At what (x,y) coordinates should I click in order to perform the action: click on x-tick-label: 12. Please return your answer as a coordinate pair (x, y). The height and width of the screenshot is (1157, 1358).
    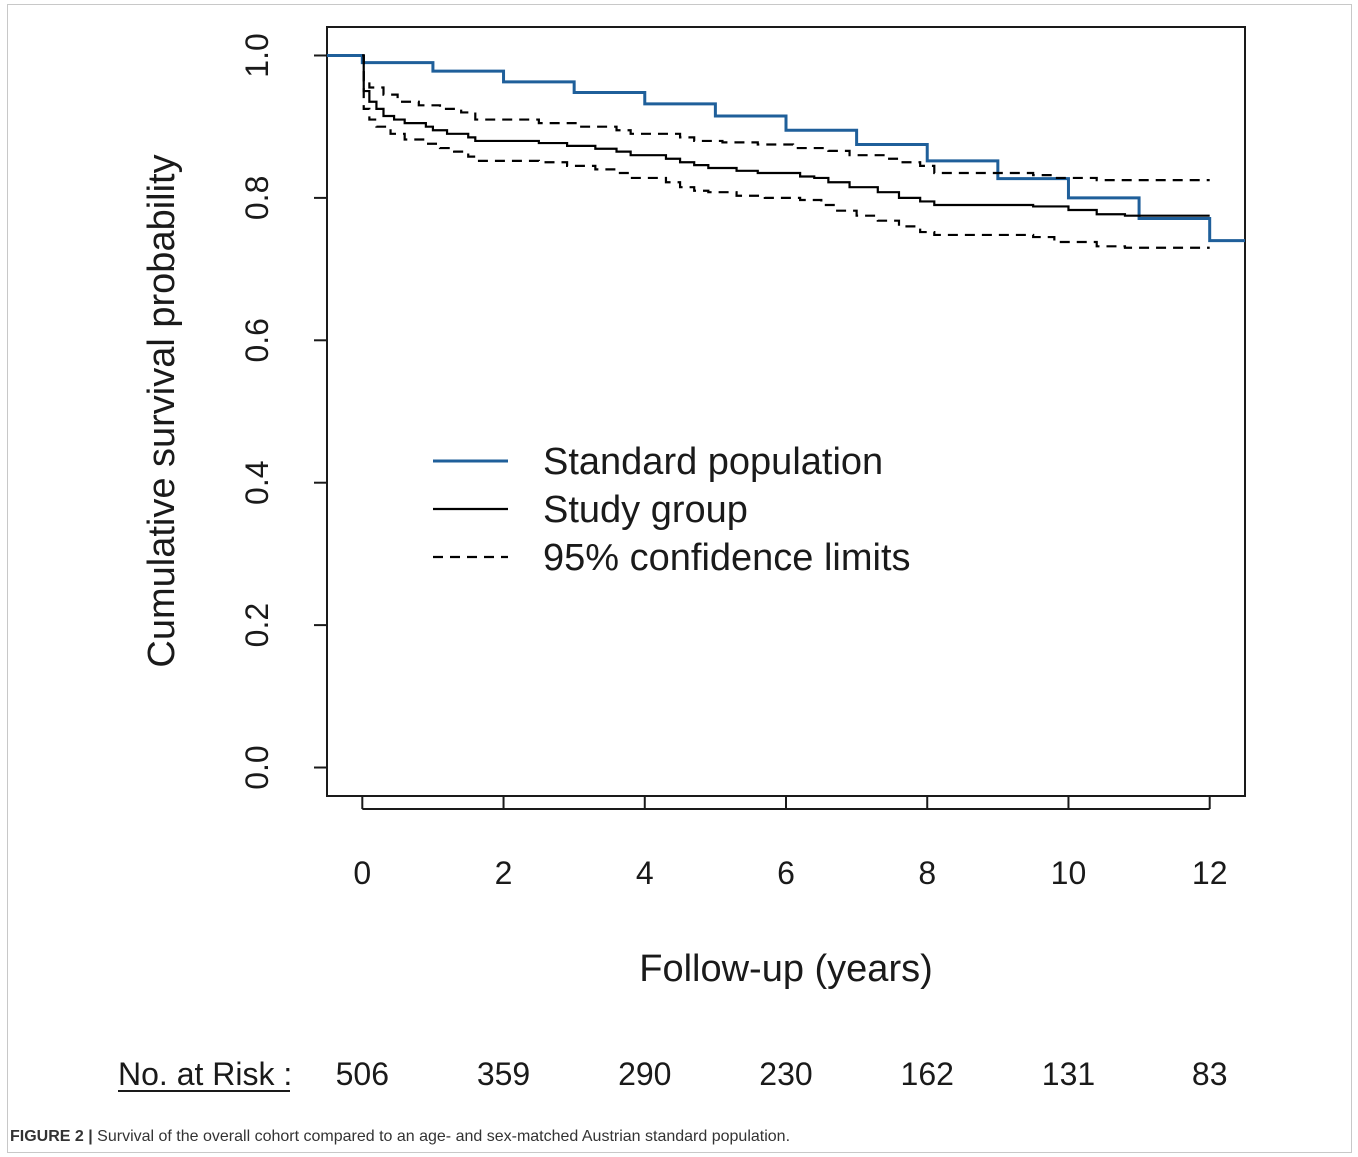
    Looking at the image, I should click on (1210, 873).